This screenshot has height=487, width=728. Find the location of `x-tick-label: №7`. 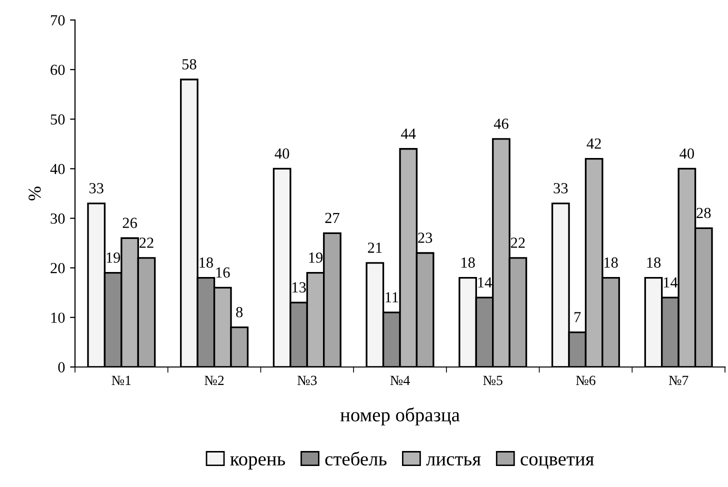

x-tick-label: №7 is located at coordinates (678, 380).